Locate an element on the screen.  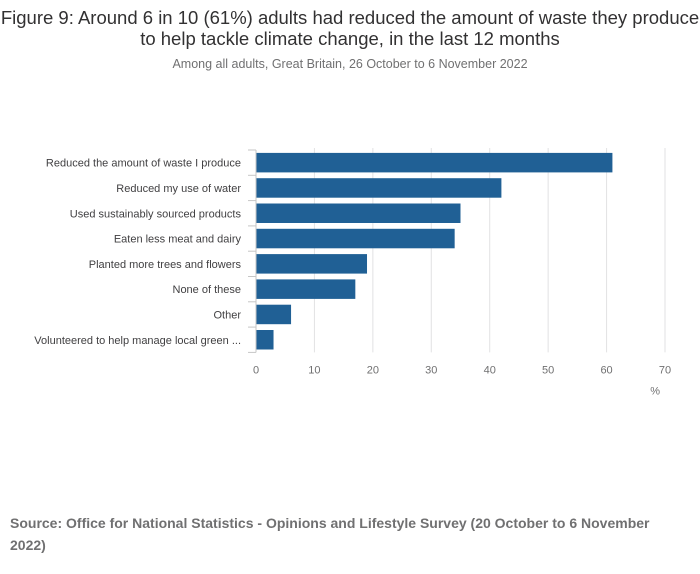
category-label: None of these is located at coordinates (207, 290).